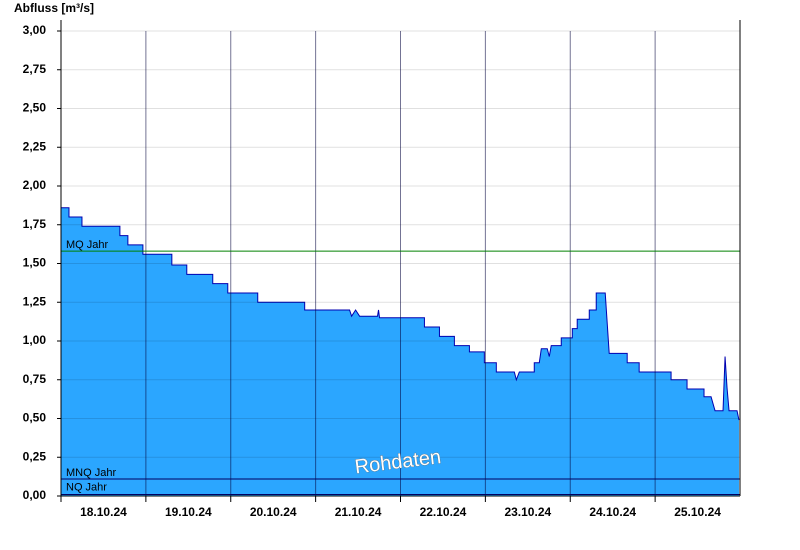 Image resolution: width=800 pixels, height=550 pixels. What do you see at coordinates (35, 418) in the screenshot?
I see `y-tick-label: 0,50` at bounding box center [35, 418].